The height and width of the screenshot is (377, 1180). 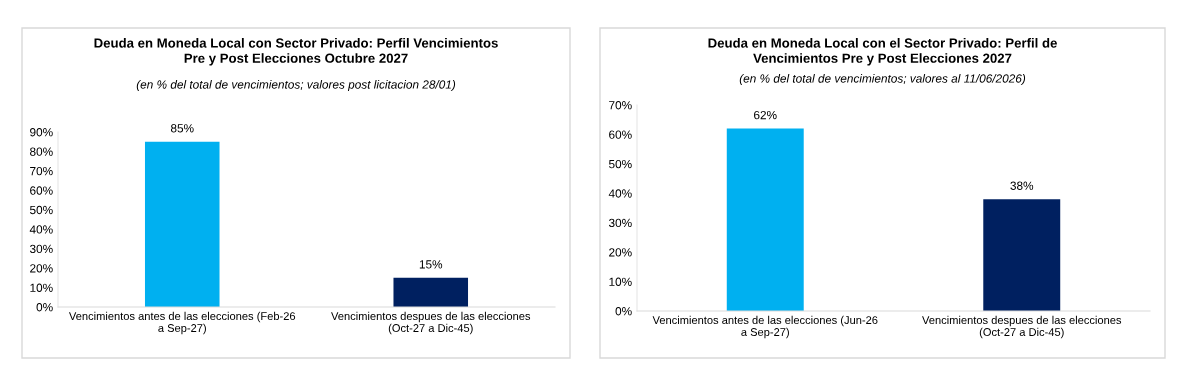 I want to click on data-label: 15%, so click(x=431, y=264).